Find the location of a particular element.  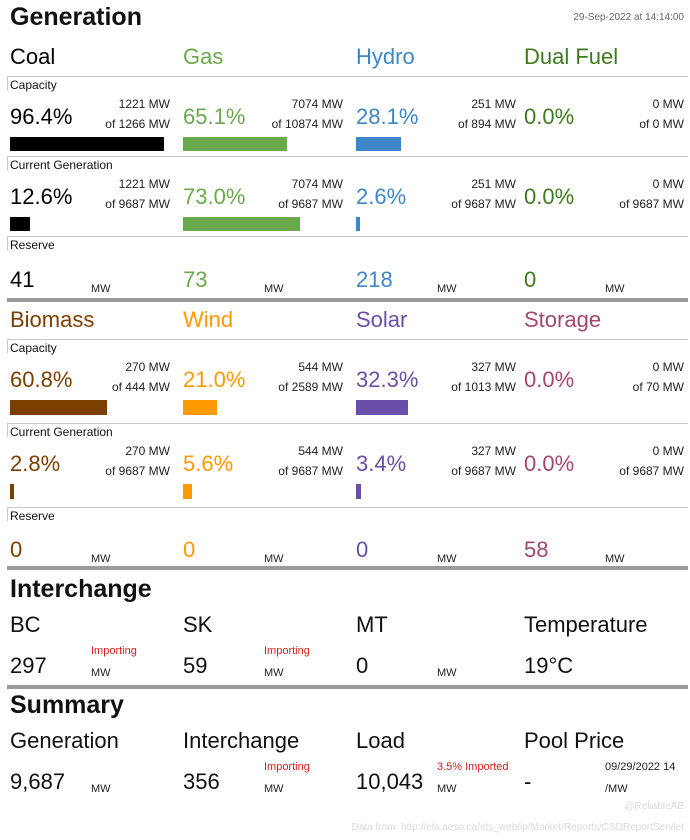

gas-capacity-total: of 10874 MW is located at coordinates (307, 124).